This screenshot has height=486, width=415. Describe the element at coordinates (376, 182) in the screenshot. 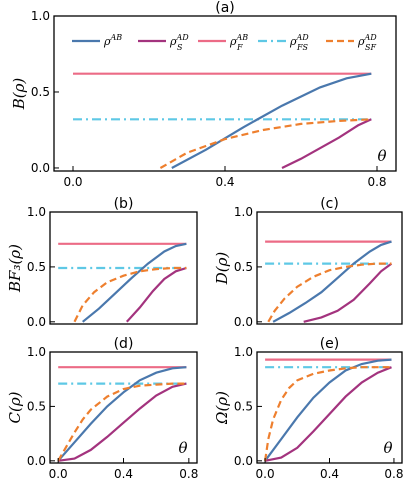

I see `x-tick-label-a-2: 0.8` at that location.